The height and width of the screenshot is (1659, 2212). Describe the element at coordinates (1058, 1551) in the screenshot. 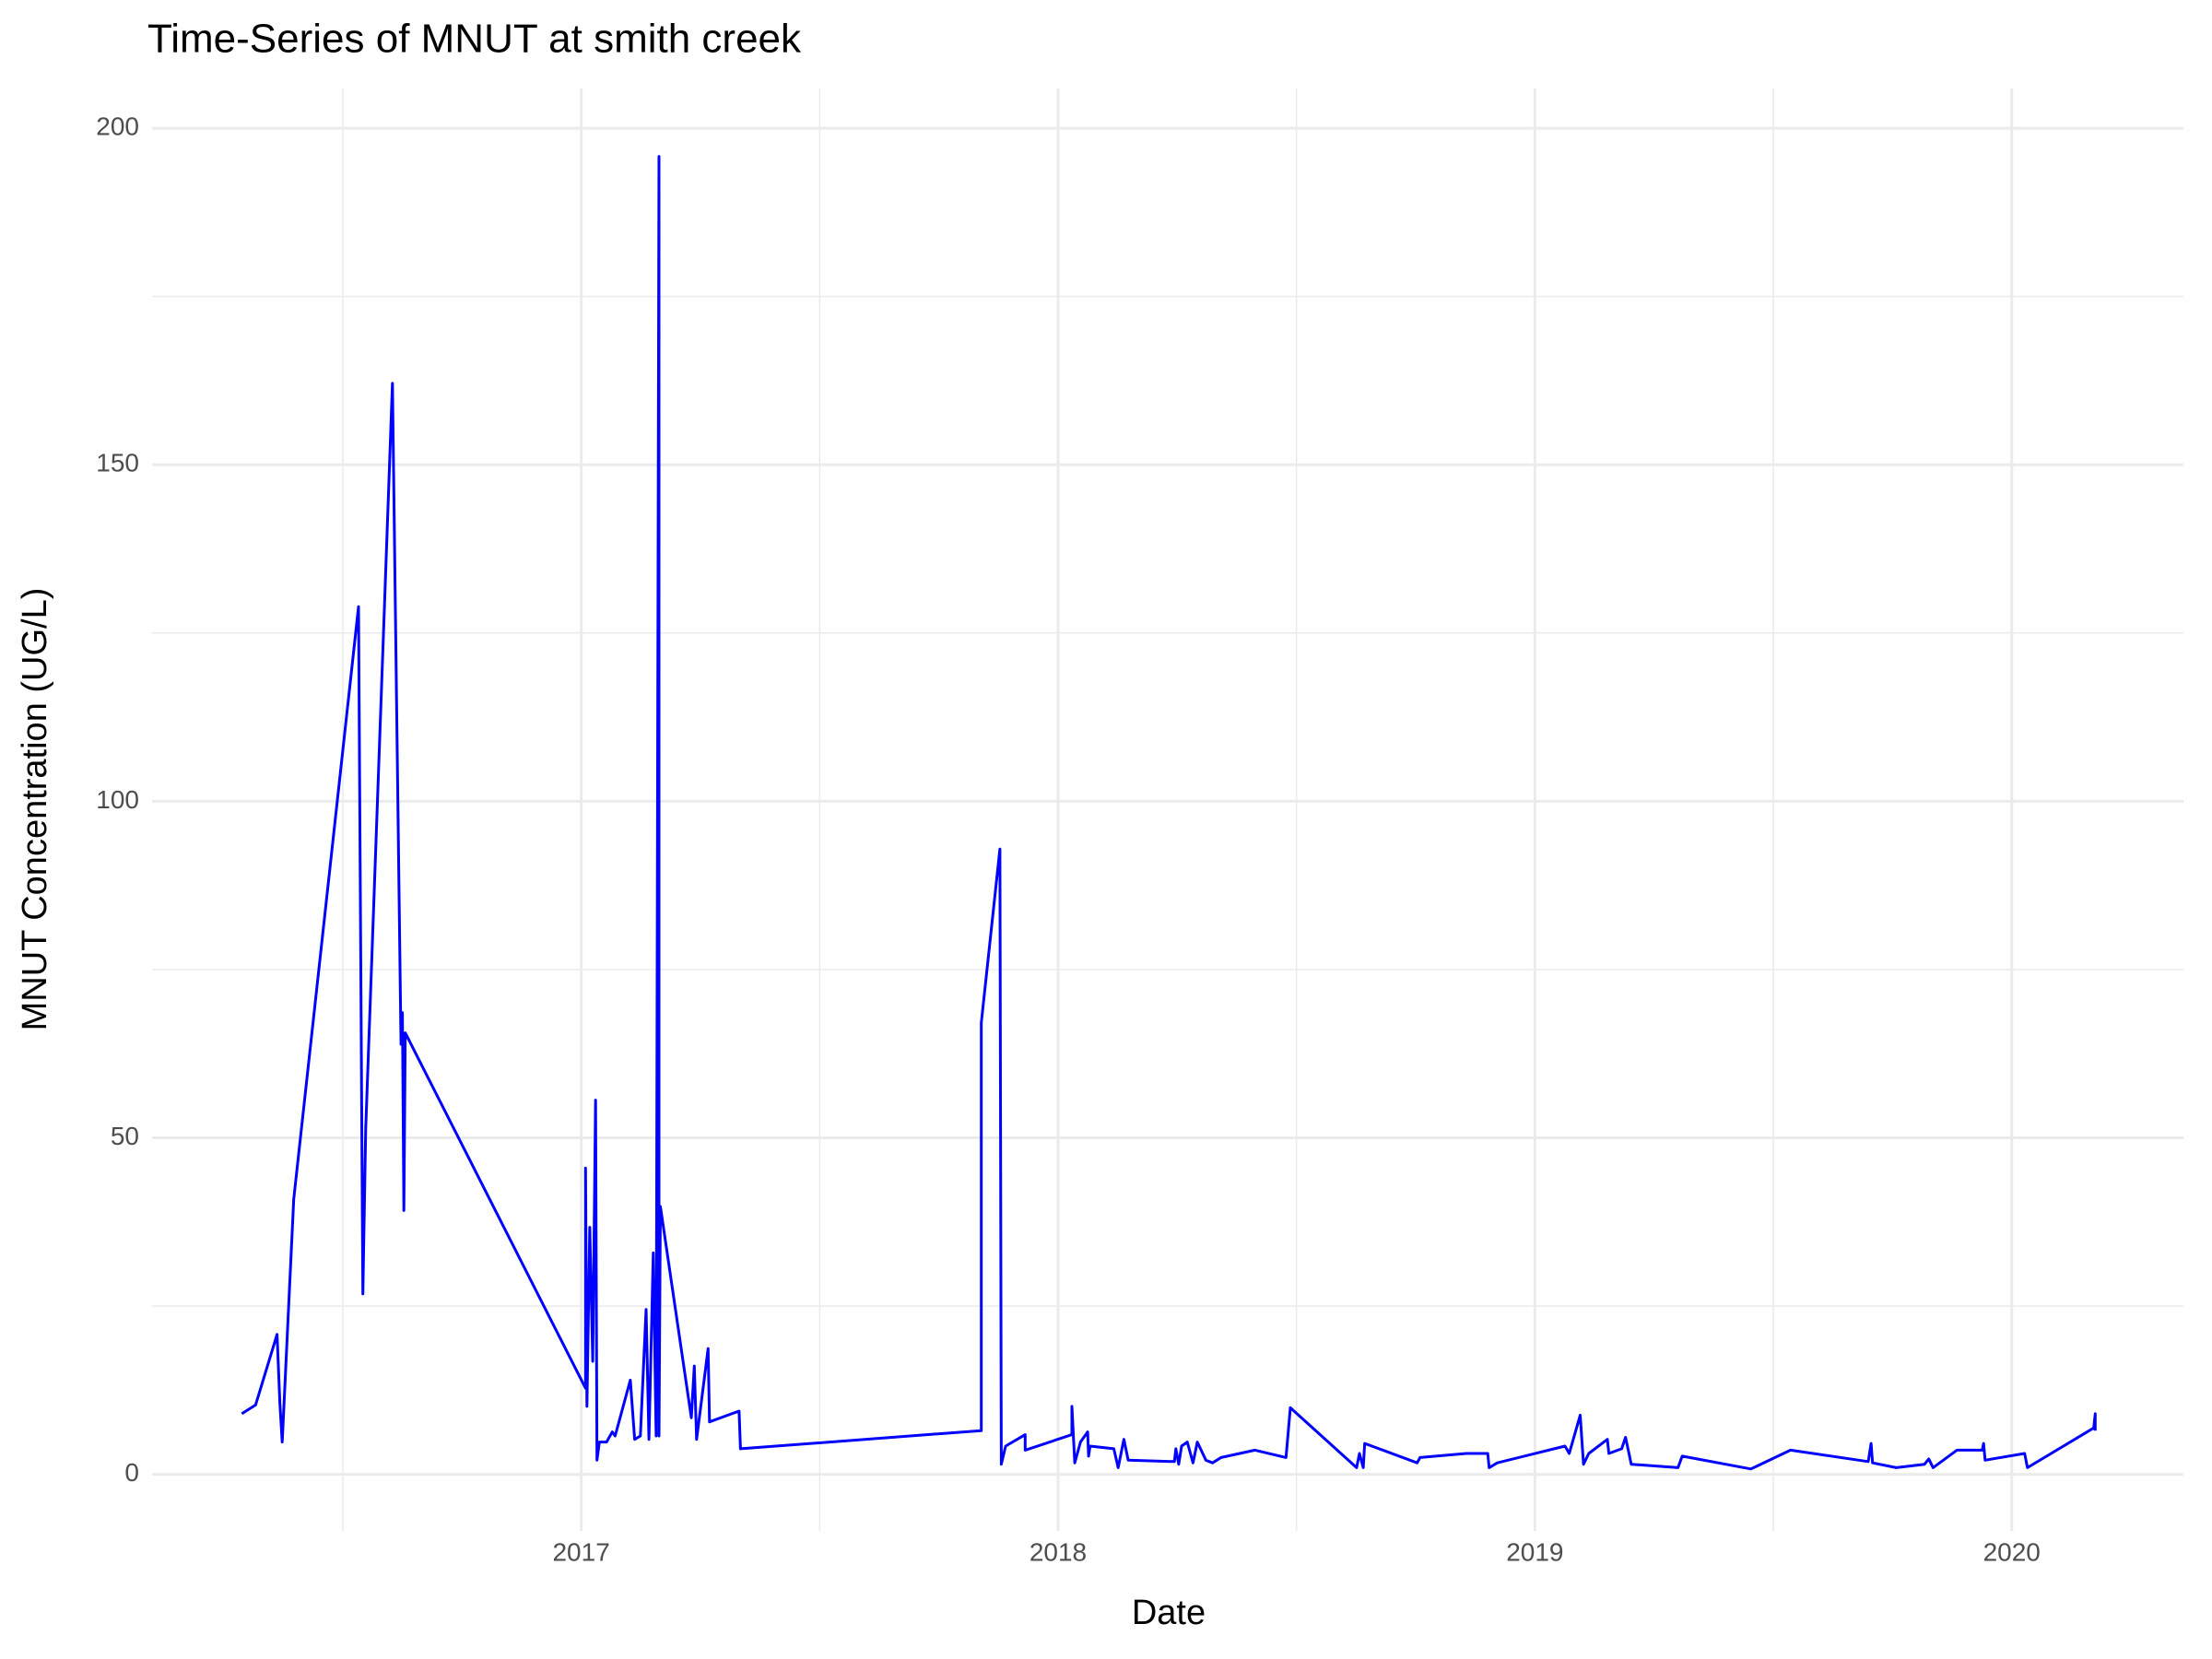

I see `x-tick-label: 2018` at that location.